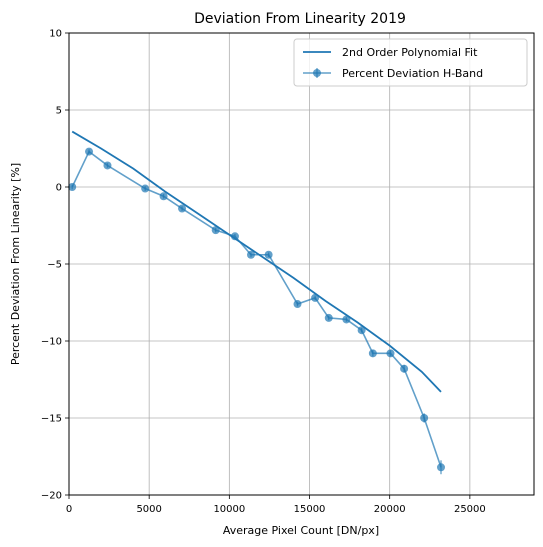 The image size is (543, 547). What do you see at coordinates (301, 530) in the screenshot?
I see `x-axis-label: Average Pixel Count [DN/px]` at bounding box center [301, 530].